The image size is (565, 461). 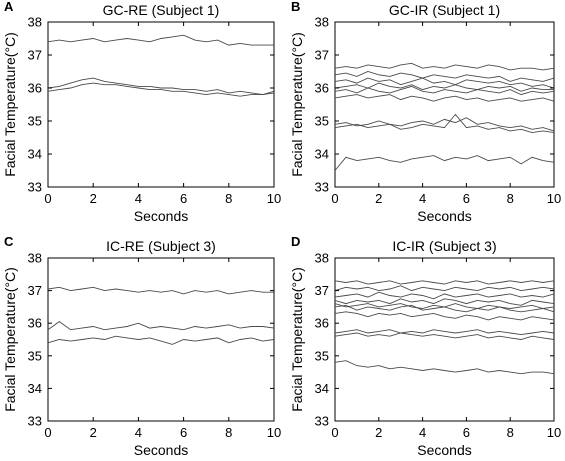 I want to click on panel-letter: C, so click(x=9, y=241).